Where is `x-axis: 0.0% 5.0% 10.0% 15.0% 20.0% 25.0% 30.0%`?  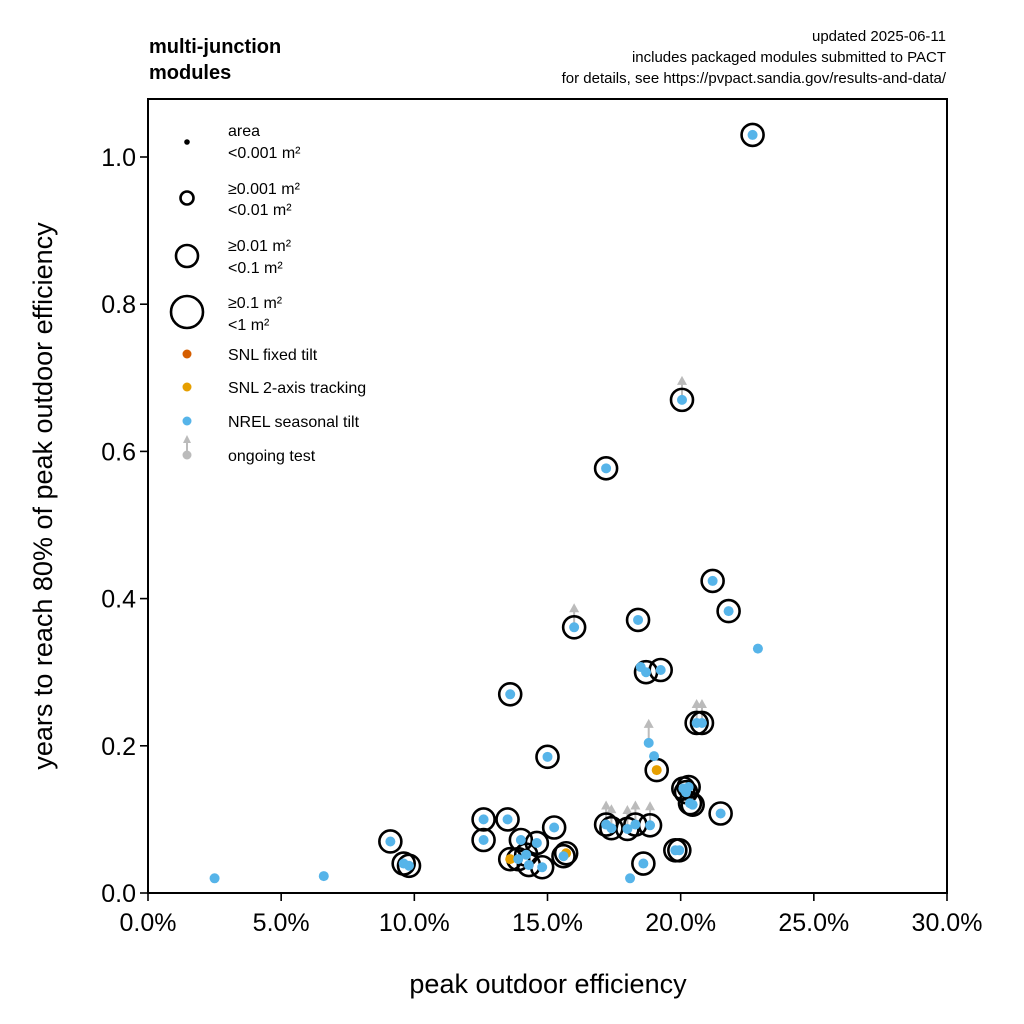
x-axis: 0.0% 5.0% 10.0% 15.0% 20.0% 25.0% 30.0% is located at coordinates (551, 915).